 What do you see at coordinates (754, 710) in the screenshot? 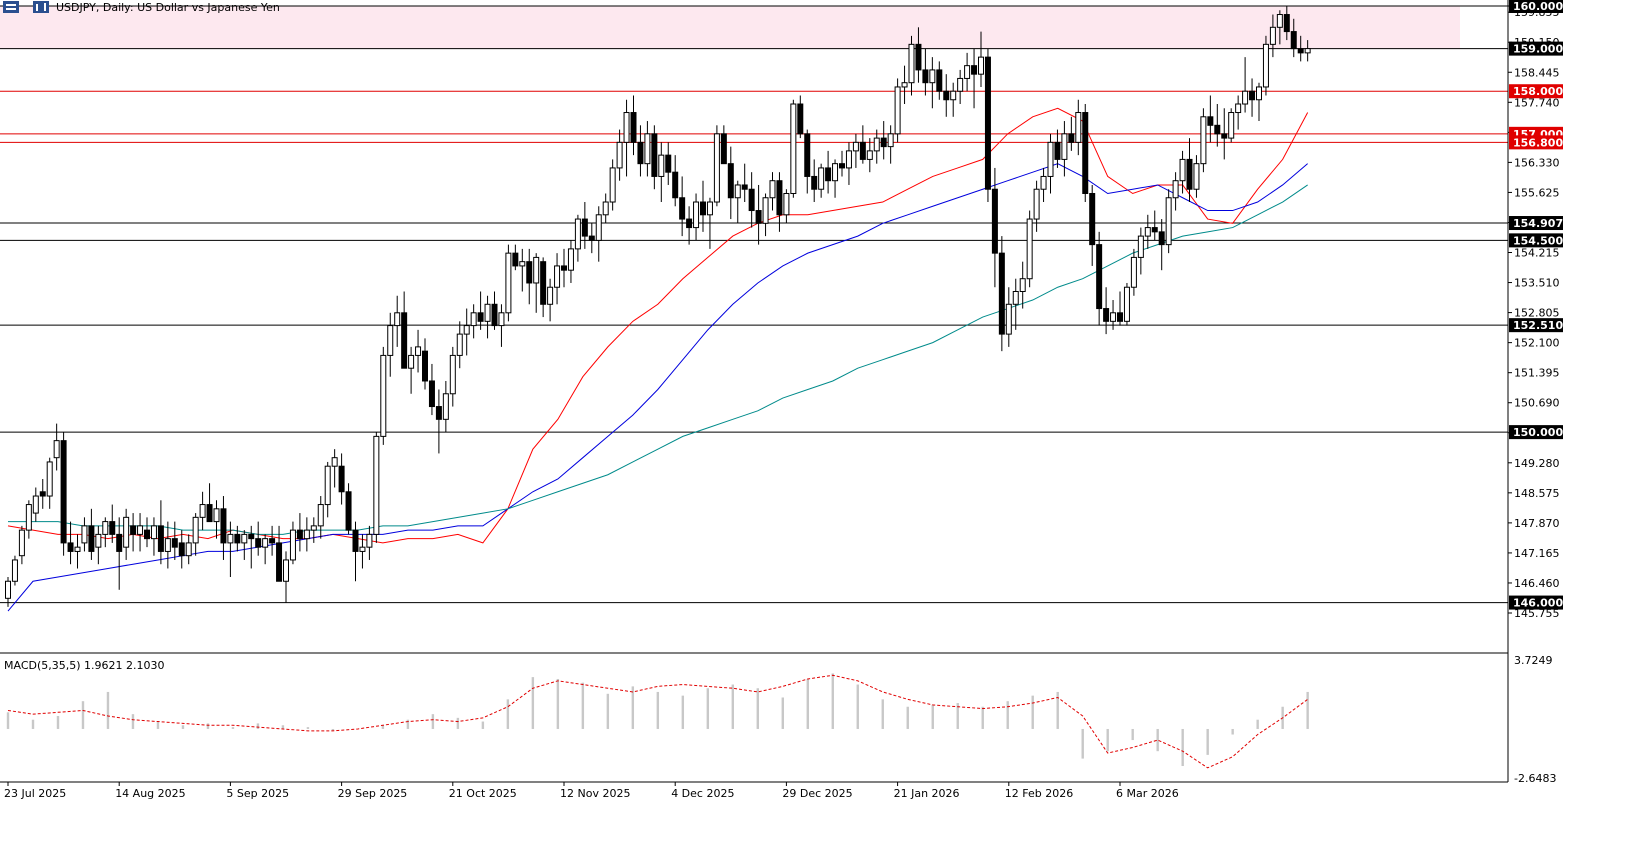
I see `macd-panel` at bounding box center [754, 710].